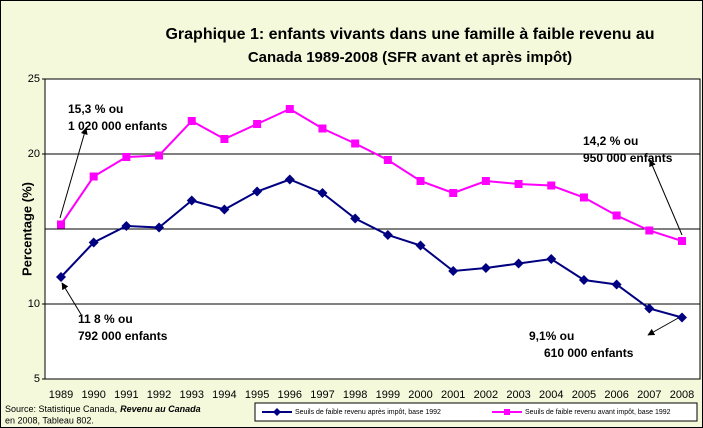 This screenshot has width=703, height=428. I want to click on x-tick-label: 2005, so click(584, 395).